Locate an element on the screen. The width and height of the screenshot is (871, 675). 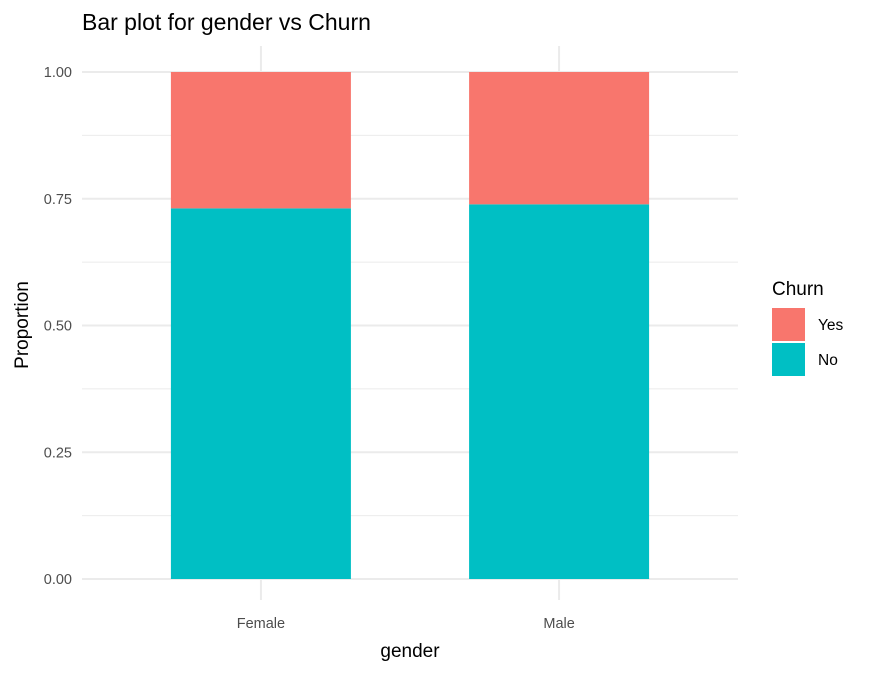
y-tick-label: 1.00 is located at coordinates (58, 73).